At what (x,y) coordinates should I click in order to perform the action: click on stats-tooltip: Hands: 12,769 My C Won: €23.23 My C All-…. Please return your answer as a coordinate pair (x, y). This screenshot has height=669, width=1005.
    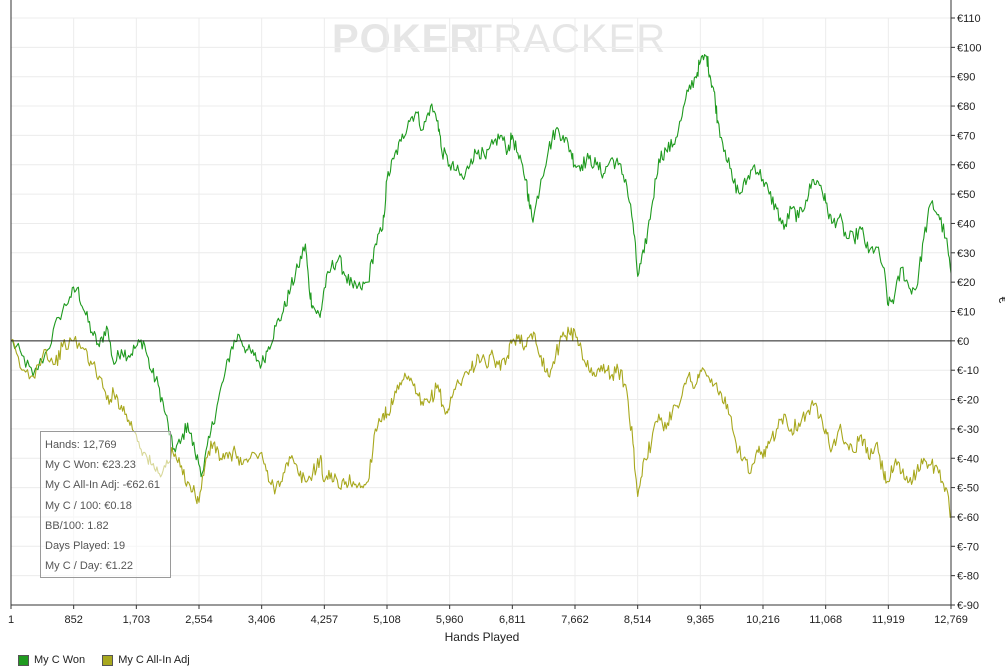
    Looking at the image, I should click on (105, 504).